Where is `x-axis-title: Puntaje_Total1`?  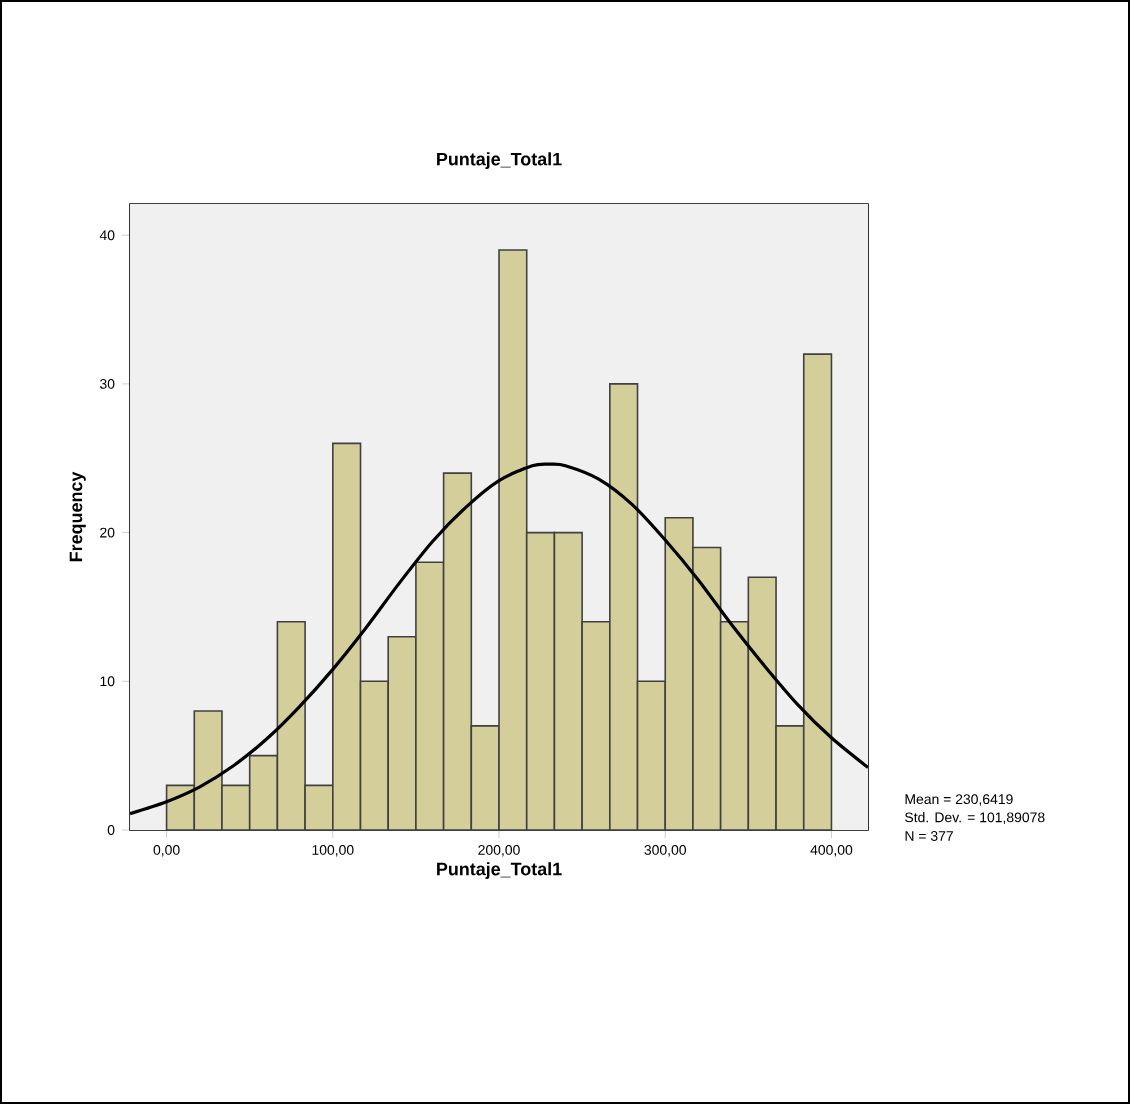 x-axis-title: Puntaje_Total1 is located at coordinates (499, 870).